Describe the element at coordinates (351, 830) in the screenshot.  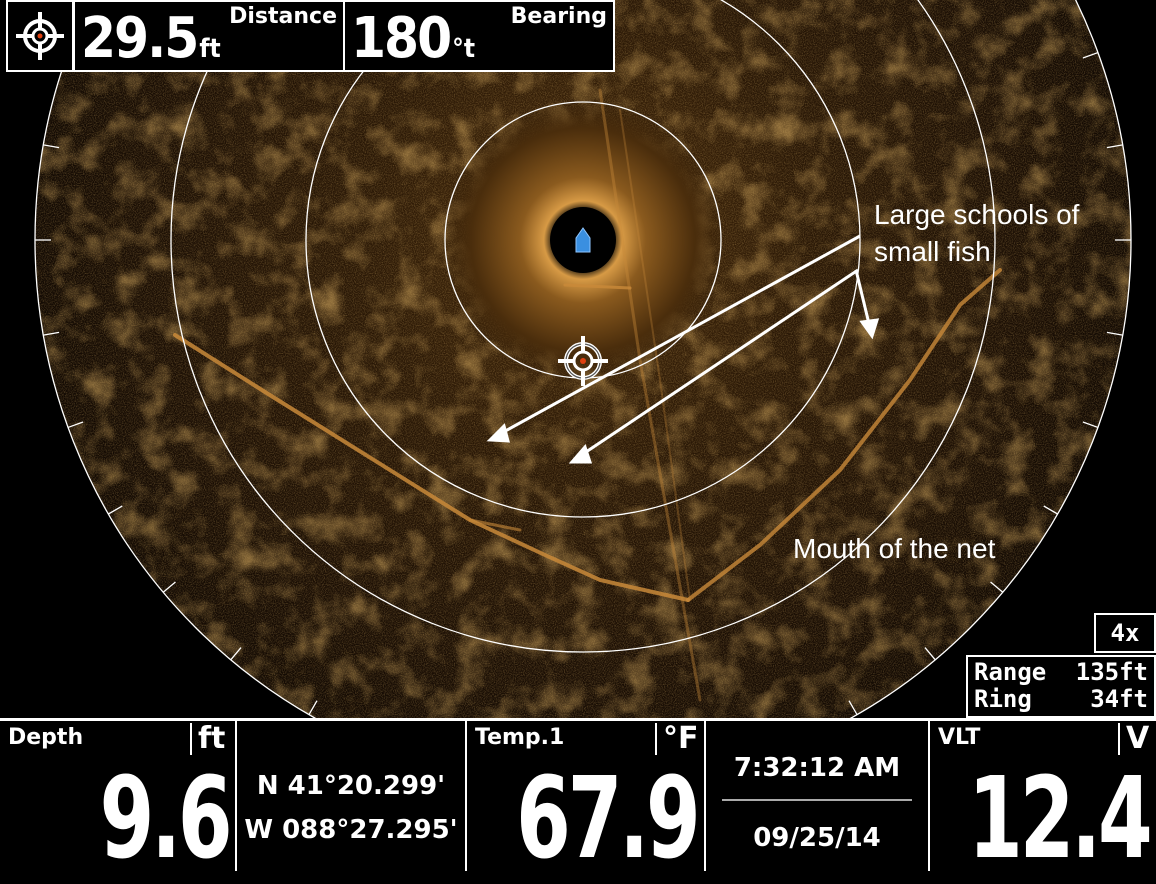
I see `longitude: W 088°27.295'` at that location.